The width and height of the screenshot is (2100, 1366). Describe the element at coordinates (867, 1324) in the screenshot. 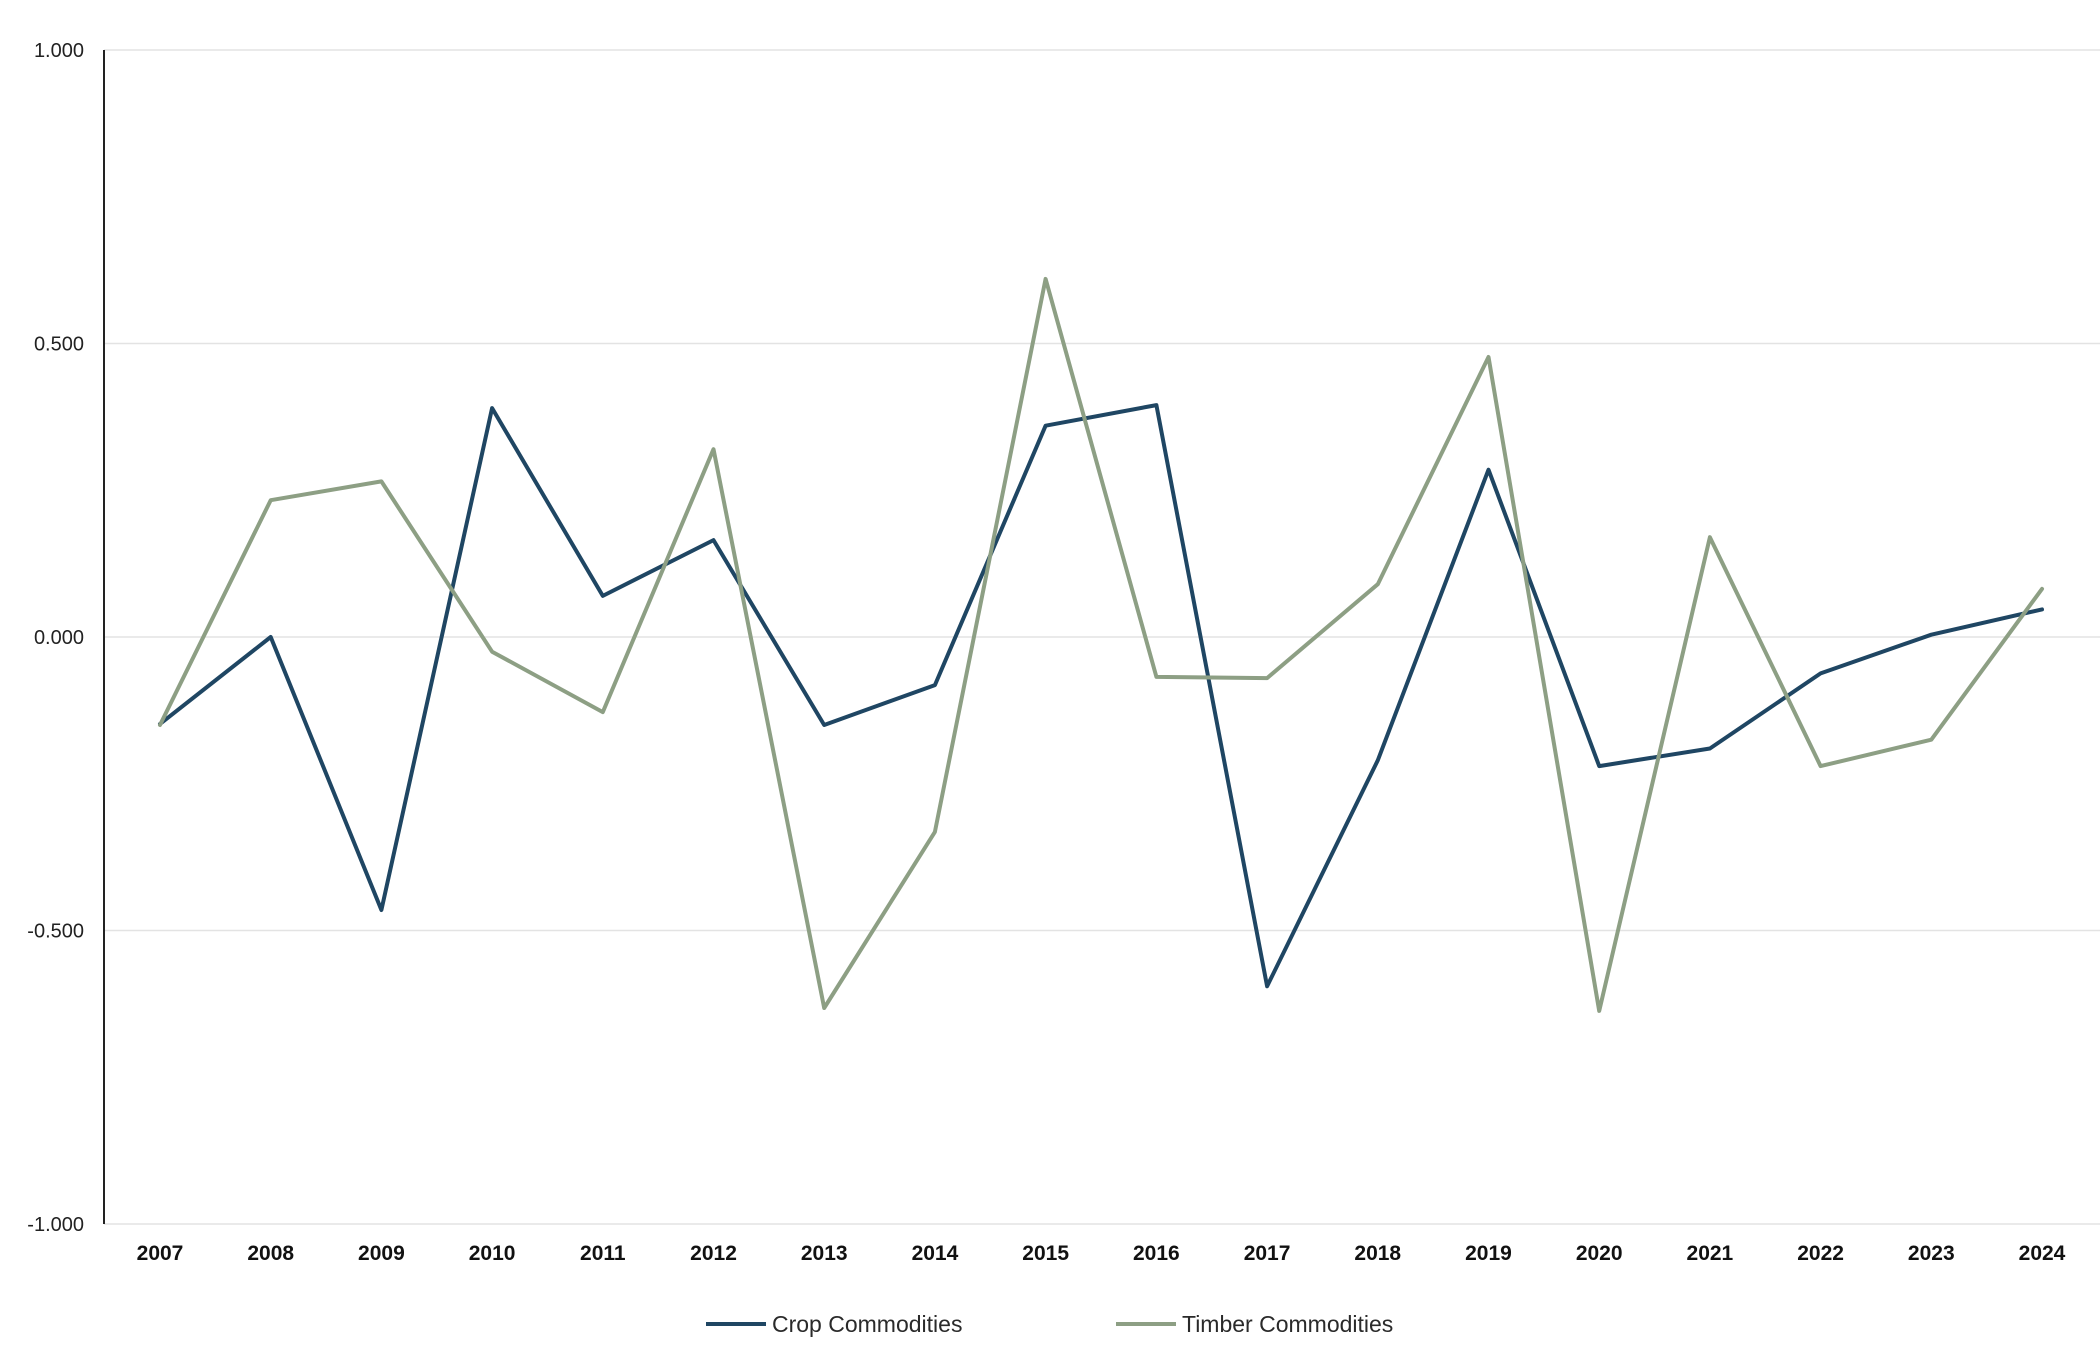

I see `legend-label: Crop Commodities` at that location.